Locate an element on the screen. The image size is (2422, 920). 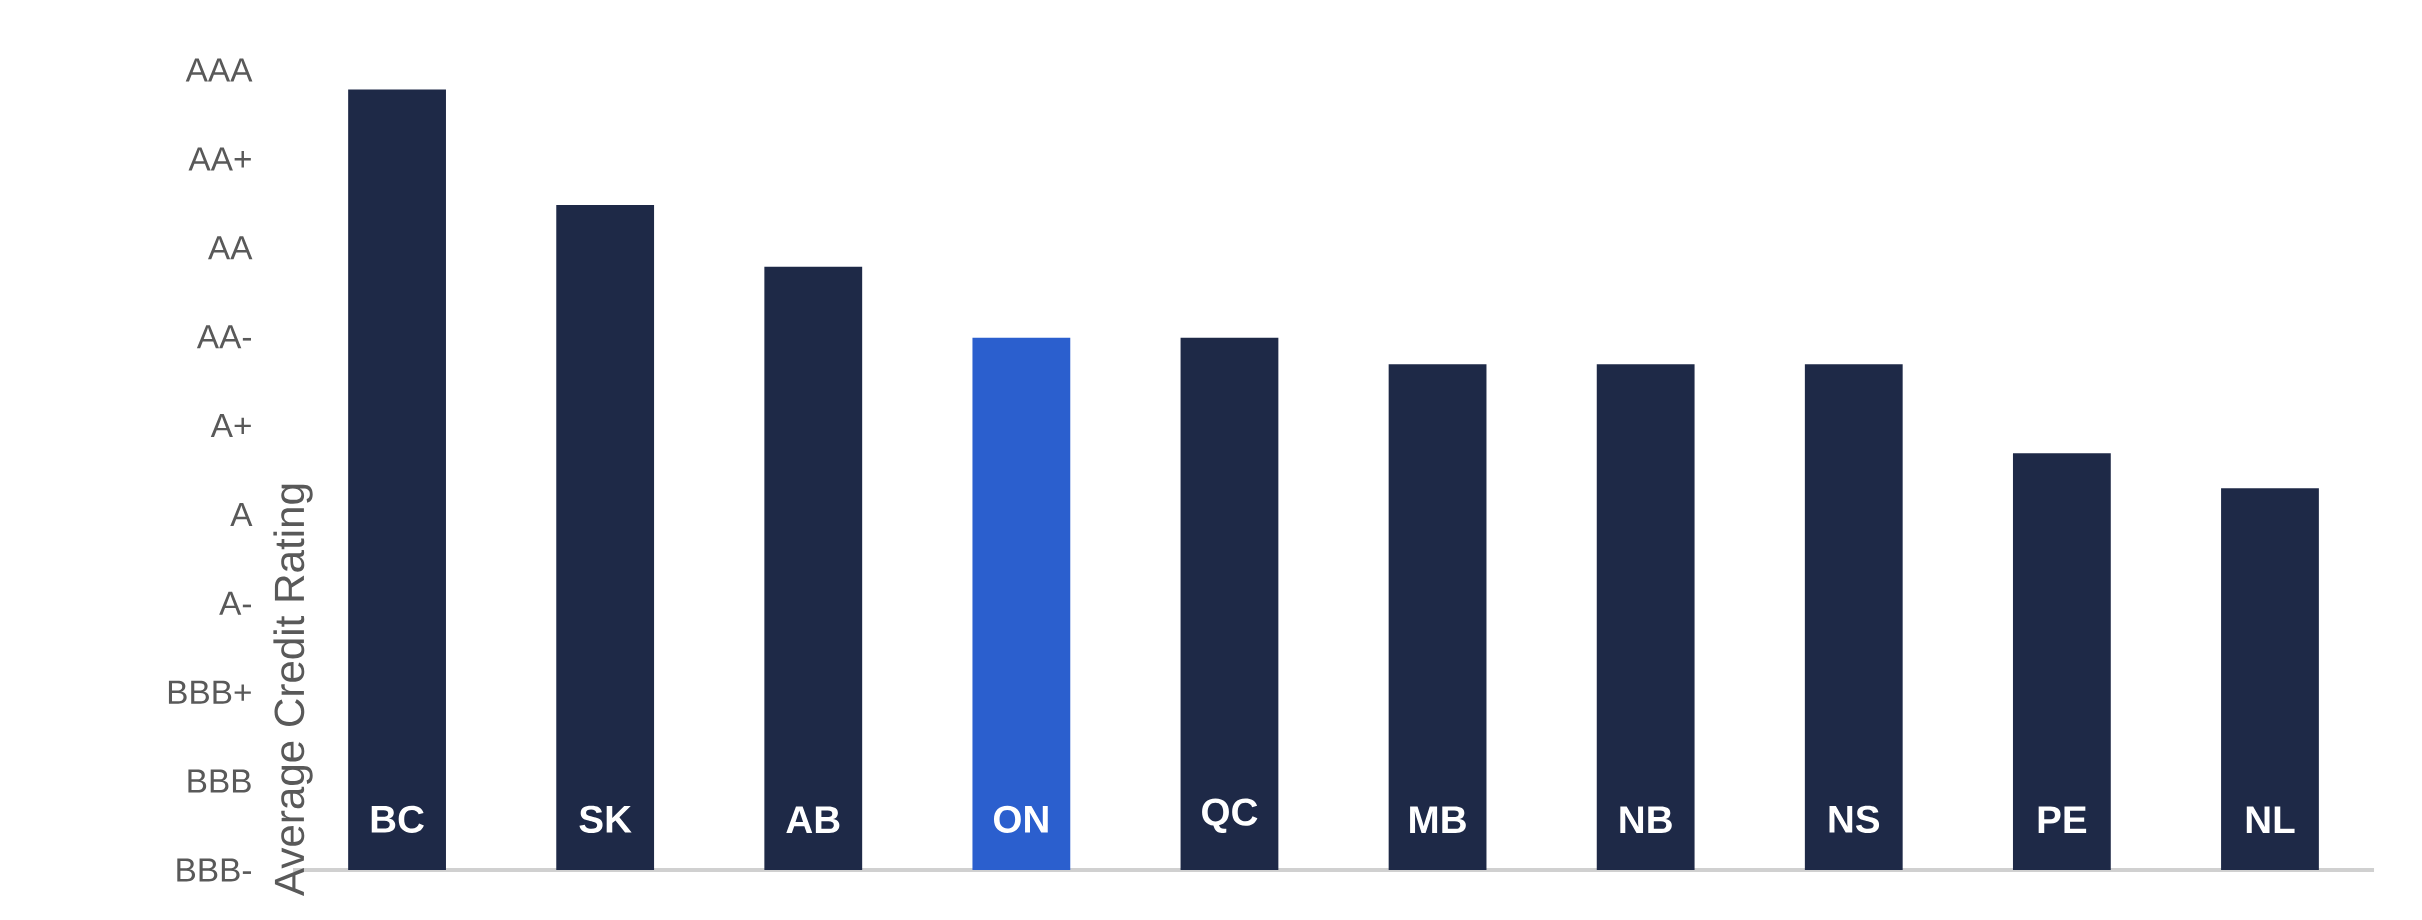
text: A+ is located at coordinates (230, 426).